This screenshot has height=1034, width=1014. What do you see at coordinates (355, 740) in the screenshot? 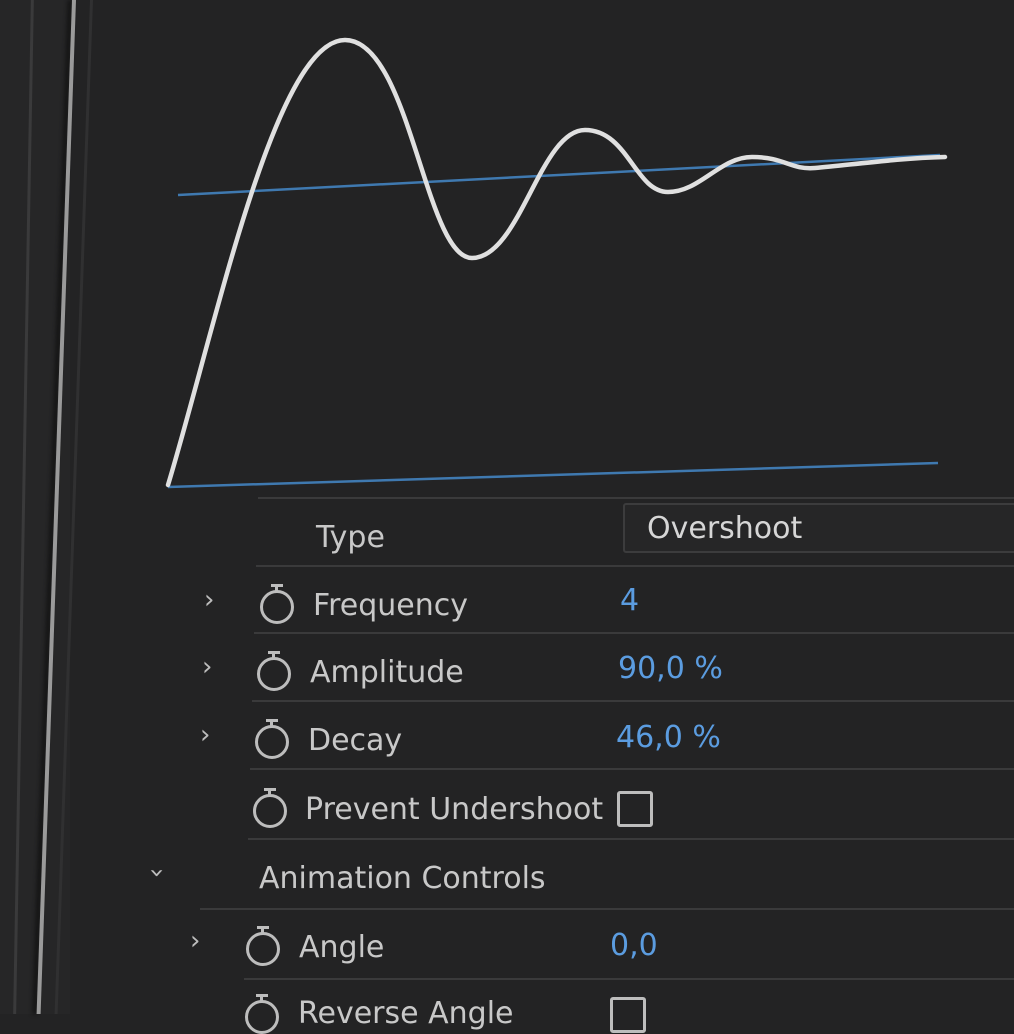
I see `decay-label: Decay` at bounding box center [355, 740].